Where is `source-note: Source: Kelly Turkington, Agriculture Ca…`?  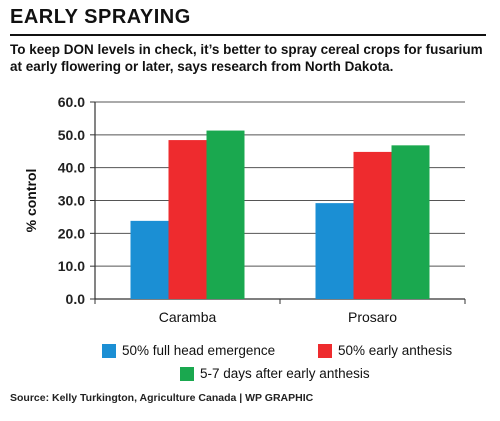 source-note: Source: Kelly Turkington, Agriculture Ca… is located at coordinates (162, 398).